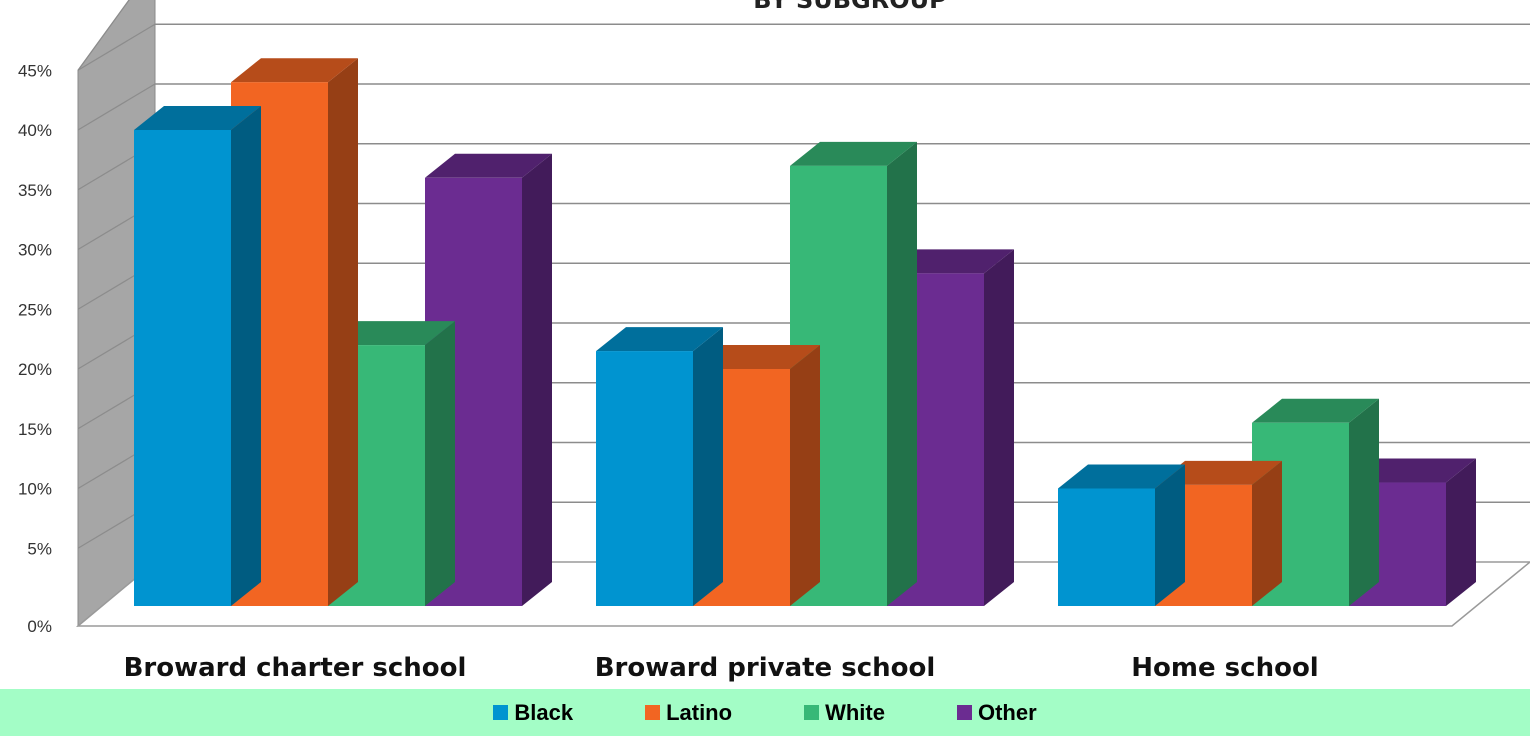 The width and height of the screenshot is (1530, 736). Describe the element at coordinates (295, 668) in the screenshot. I see `category-label: Broward charter school` at that location.